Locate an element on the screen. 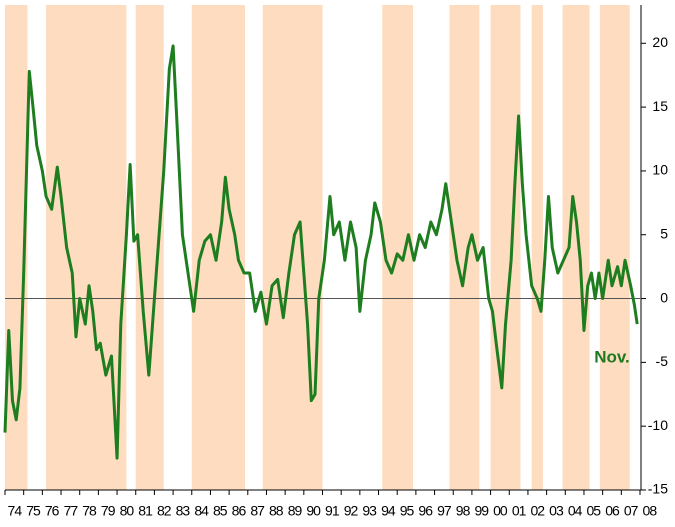 Image resolution: width=675 pixels, height=527 pixels. x-tick-label: 75 is located at coordinates (33, 511).